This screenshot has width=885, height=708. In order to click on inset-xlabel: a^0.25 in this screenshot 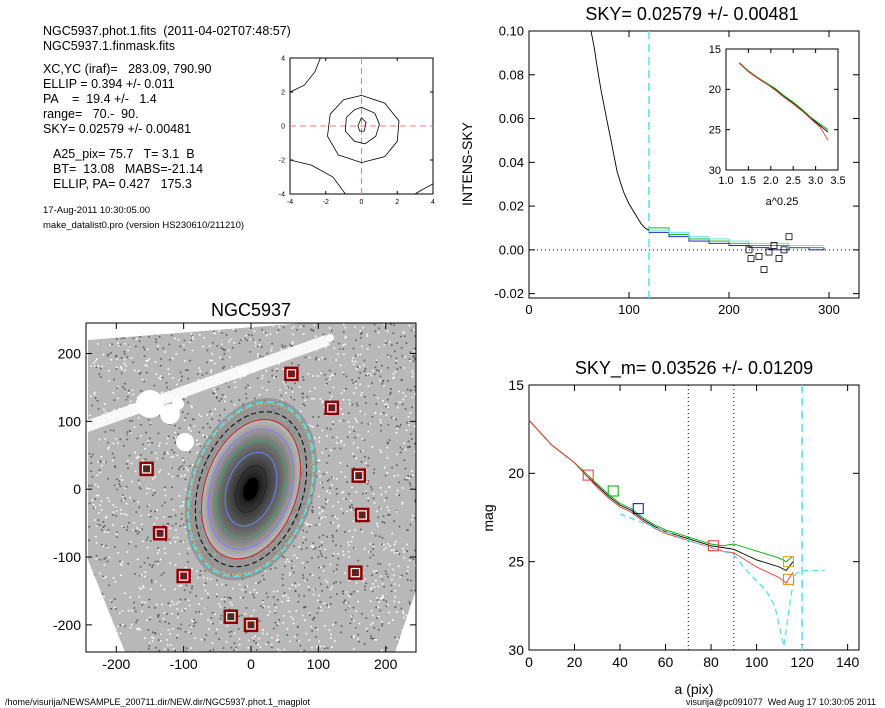, I will do `click(782, 202)`.